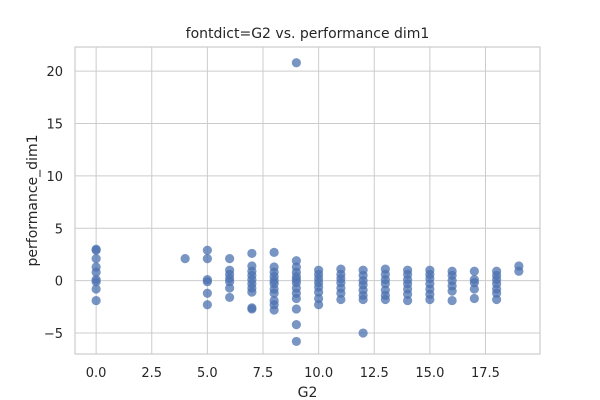 Image resolution: width=600 pixels, height=400 pixels. I want to click on y-axis-label: performance_dim1, so click(33, 201).